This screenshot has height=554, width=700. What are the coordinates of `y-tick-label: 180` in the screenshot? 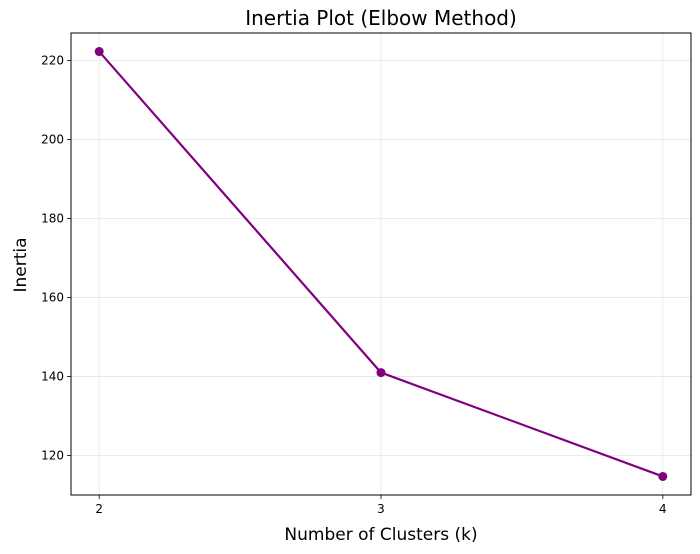 It's located at (52, 219).